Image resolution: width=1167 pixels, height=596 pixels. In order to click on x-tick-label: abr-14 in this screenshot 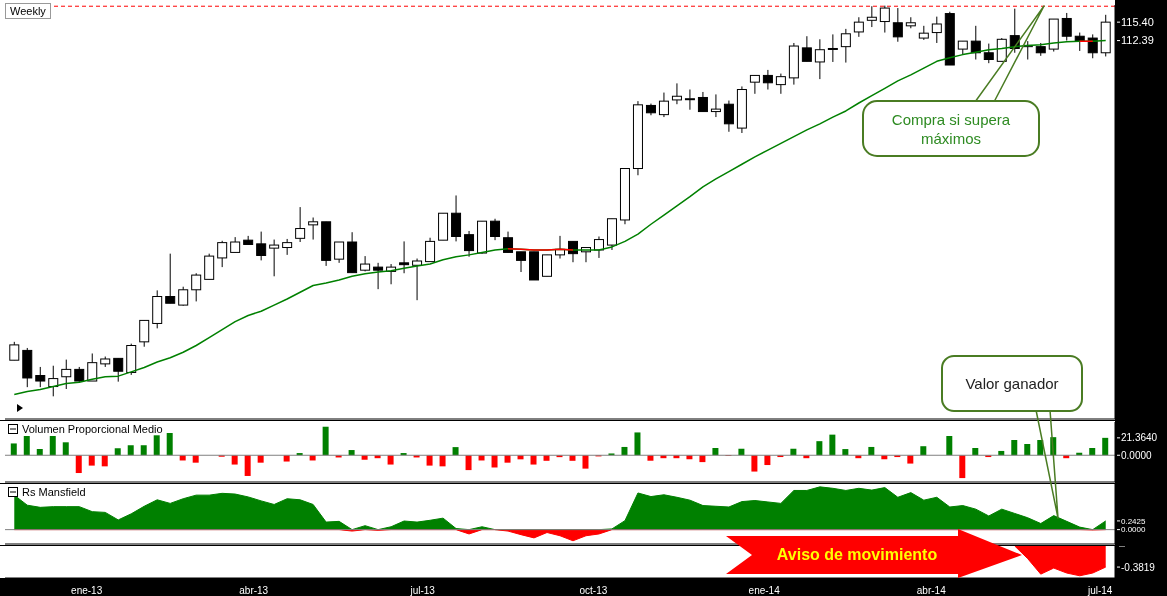, I will do `click(931, 590)`.